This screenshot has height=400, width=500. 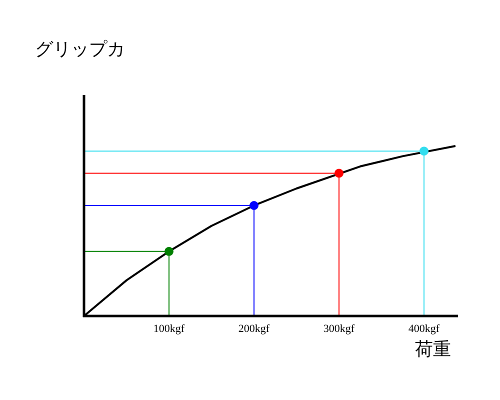 I want to click on x-axis-title: 荷重, so click(x=433, y=349).